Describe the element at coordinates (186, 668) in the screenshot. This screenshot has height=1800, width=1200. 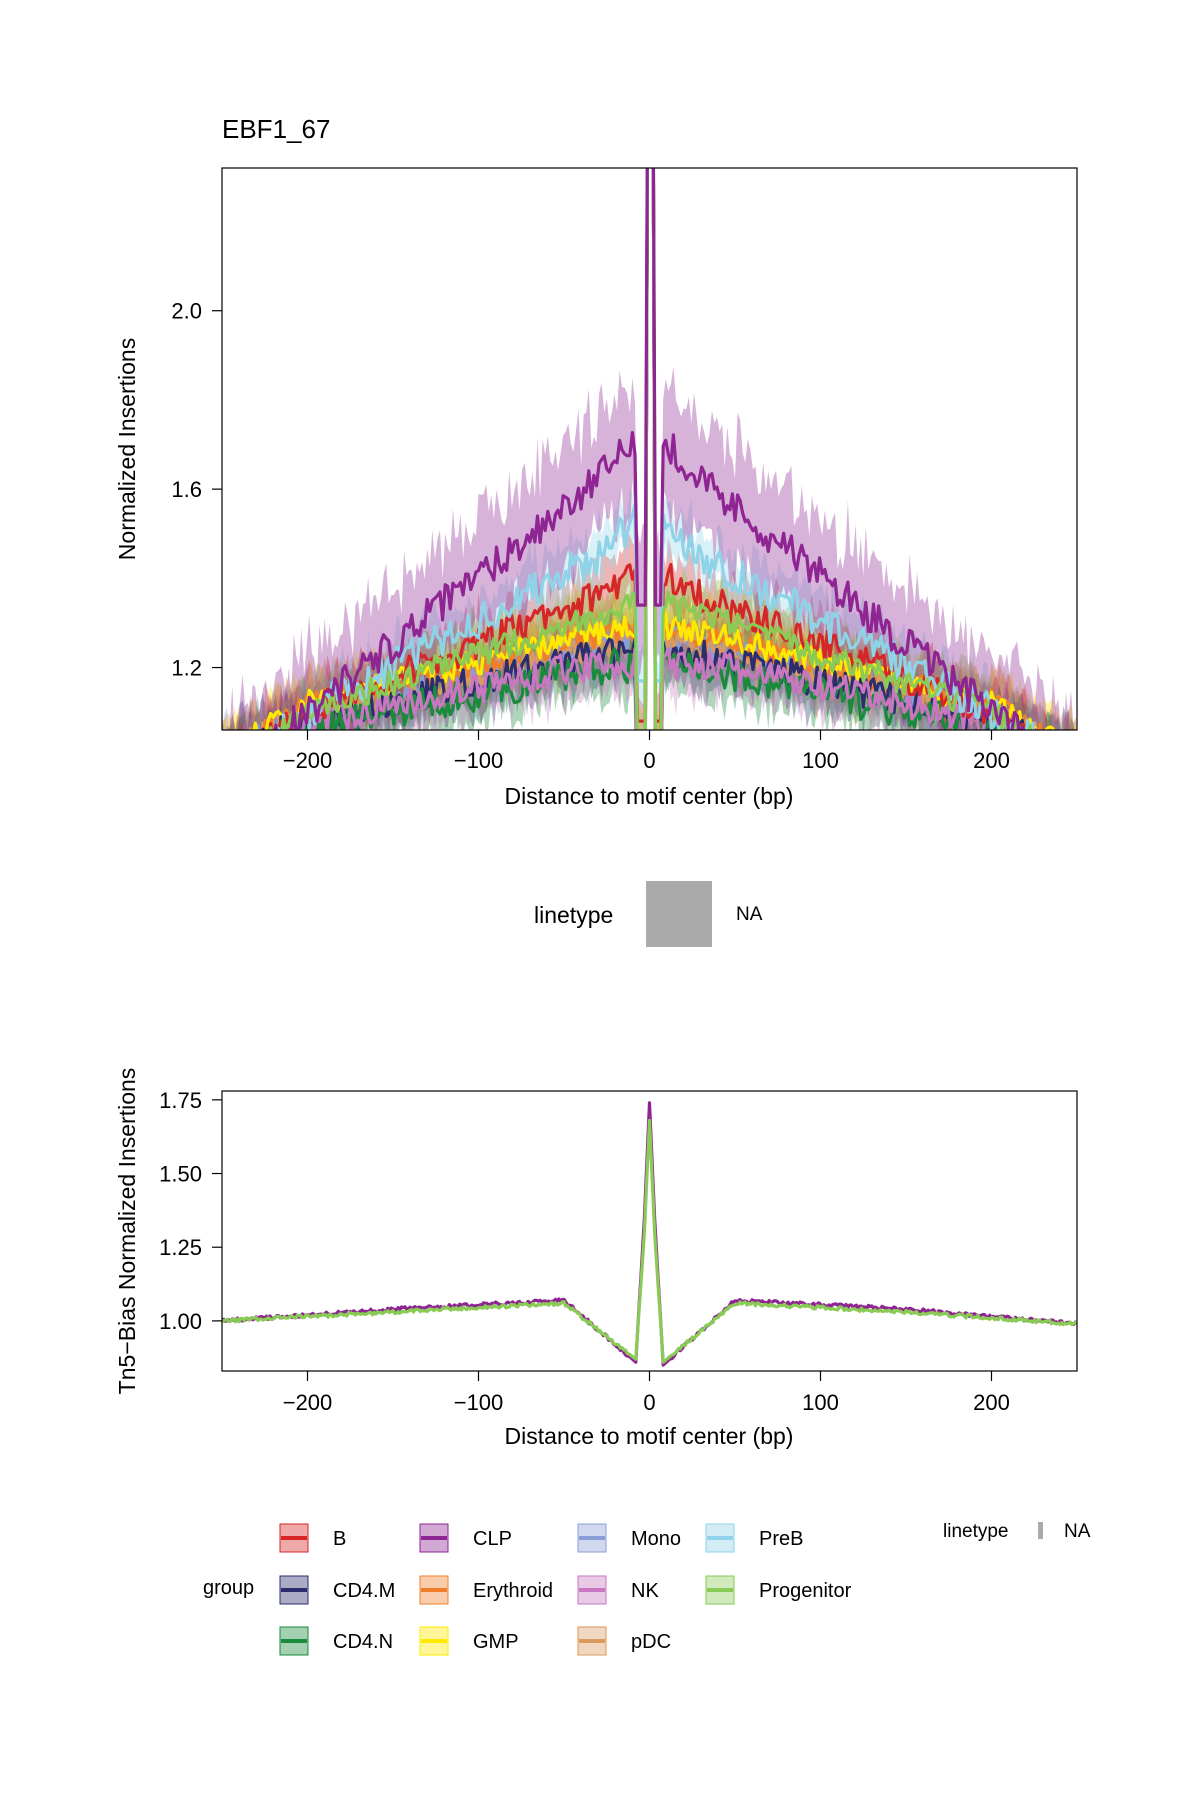
I see `y-tick-label: 1.2` at that location.